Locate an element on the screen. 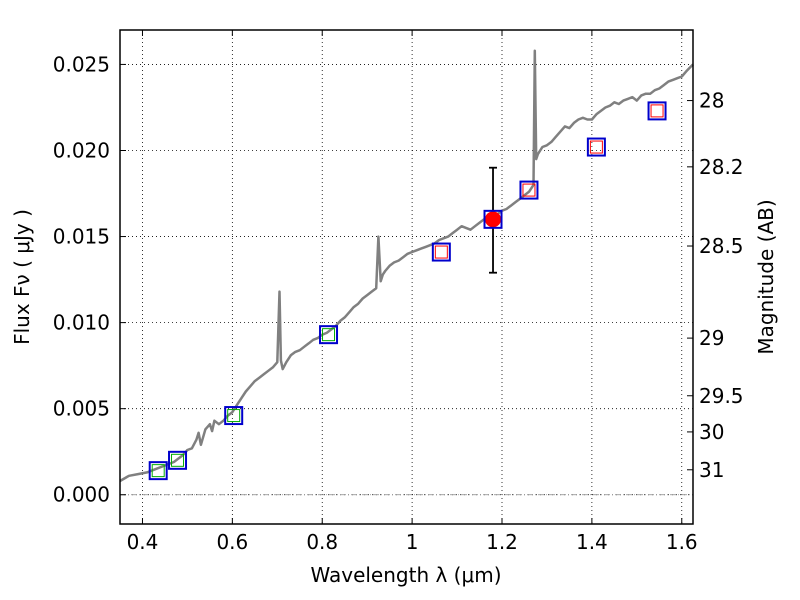 The width and height of the screenshot is (800, 600). x-tick-label: 0.4 is located at coordinates (143, 542).